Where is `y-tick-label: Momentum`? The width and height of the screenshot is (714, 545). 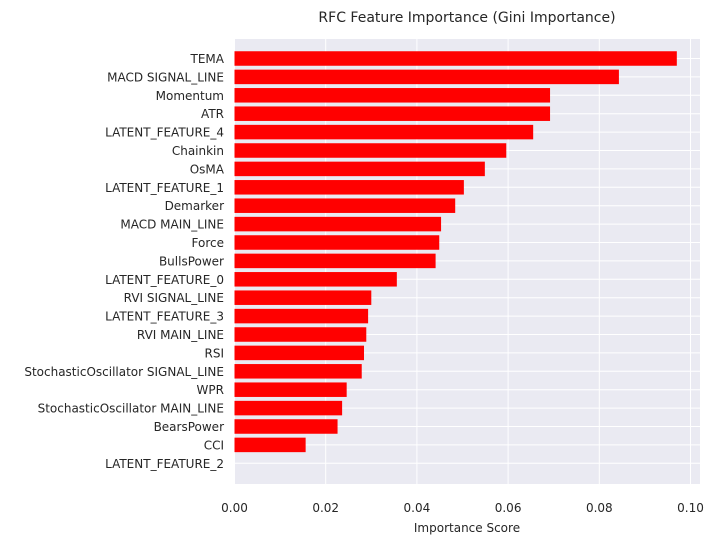
y-tick-label: Momentum is located at coordinates (190, 96).